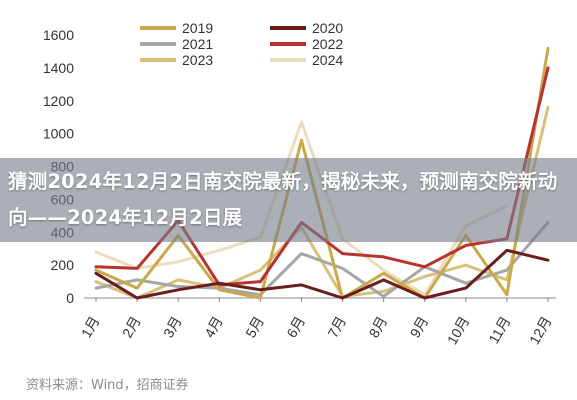 This screenshot has width=577, height=400. I want to click on x-tick-label: 12月, so click(540, 331).